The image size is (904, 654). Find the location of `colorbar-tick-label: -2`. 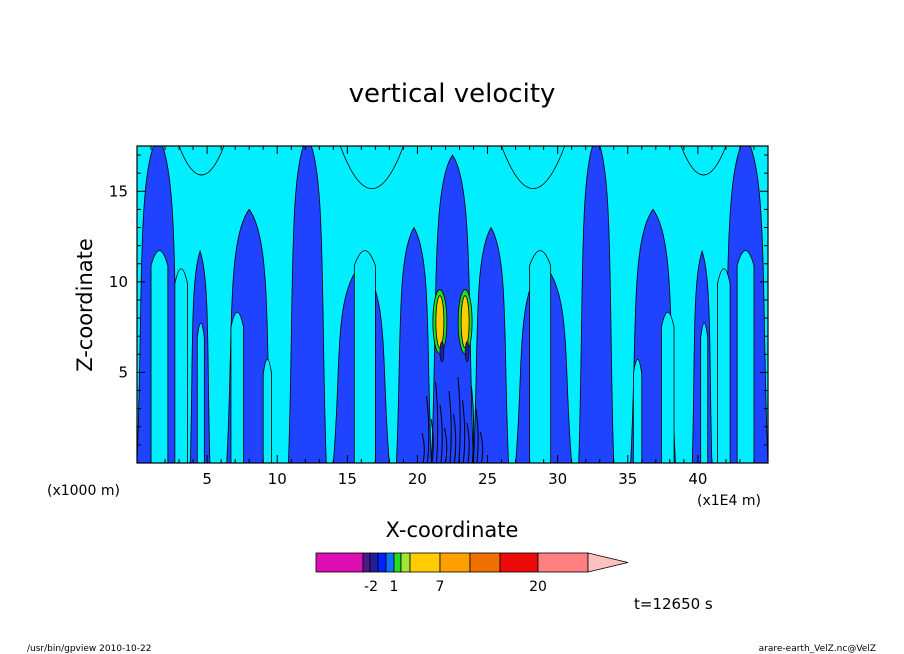

colorbar-tick-label: -2 is located at coordinates (371, 587).